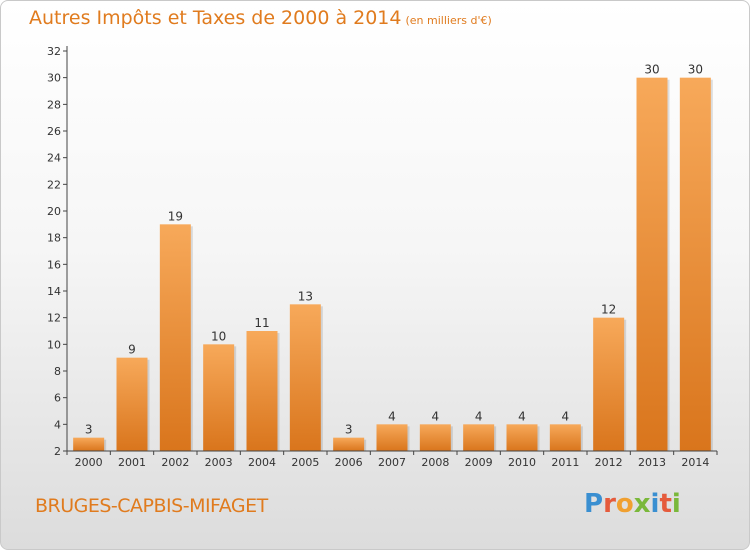 The width and height of the screenshot is (750, 550). I want to click on commune-name: BRUGES-CAPBIS-MIFAGET, so click(151, 506).